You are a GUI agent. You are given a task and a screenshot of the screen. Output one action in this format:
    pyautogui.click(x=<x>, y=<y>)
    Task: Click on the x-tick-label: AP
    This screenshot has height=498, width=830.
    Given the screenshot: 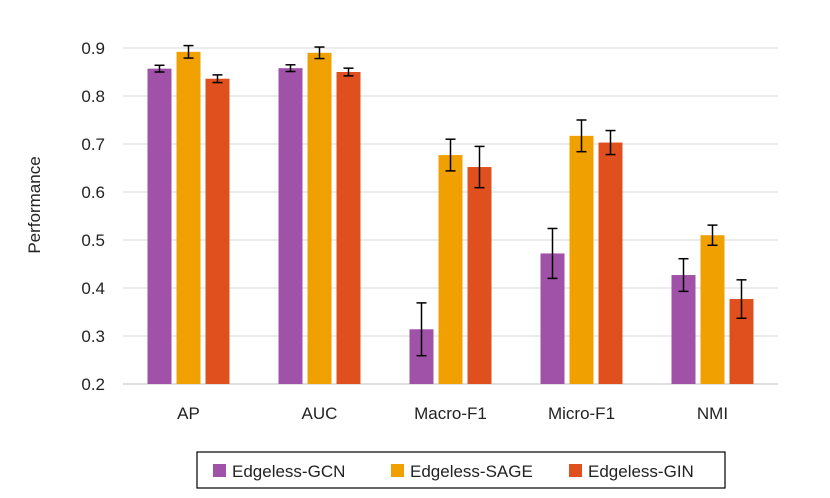 What is the action you would take?
    pyautogui.click(x=188, y=413)
    